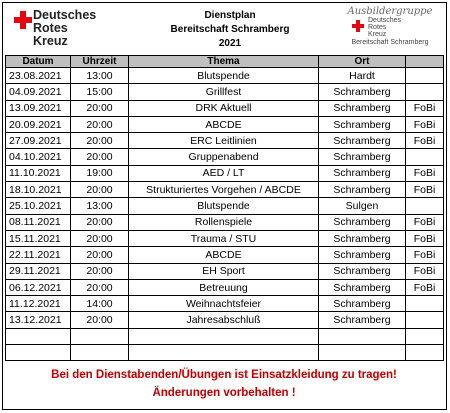 The height and width of the screenshot is (413, 450). I want to click on cell: ABCDE, so click(223, 255).